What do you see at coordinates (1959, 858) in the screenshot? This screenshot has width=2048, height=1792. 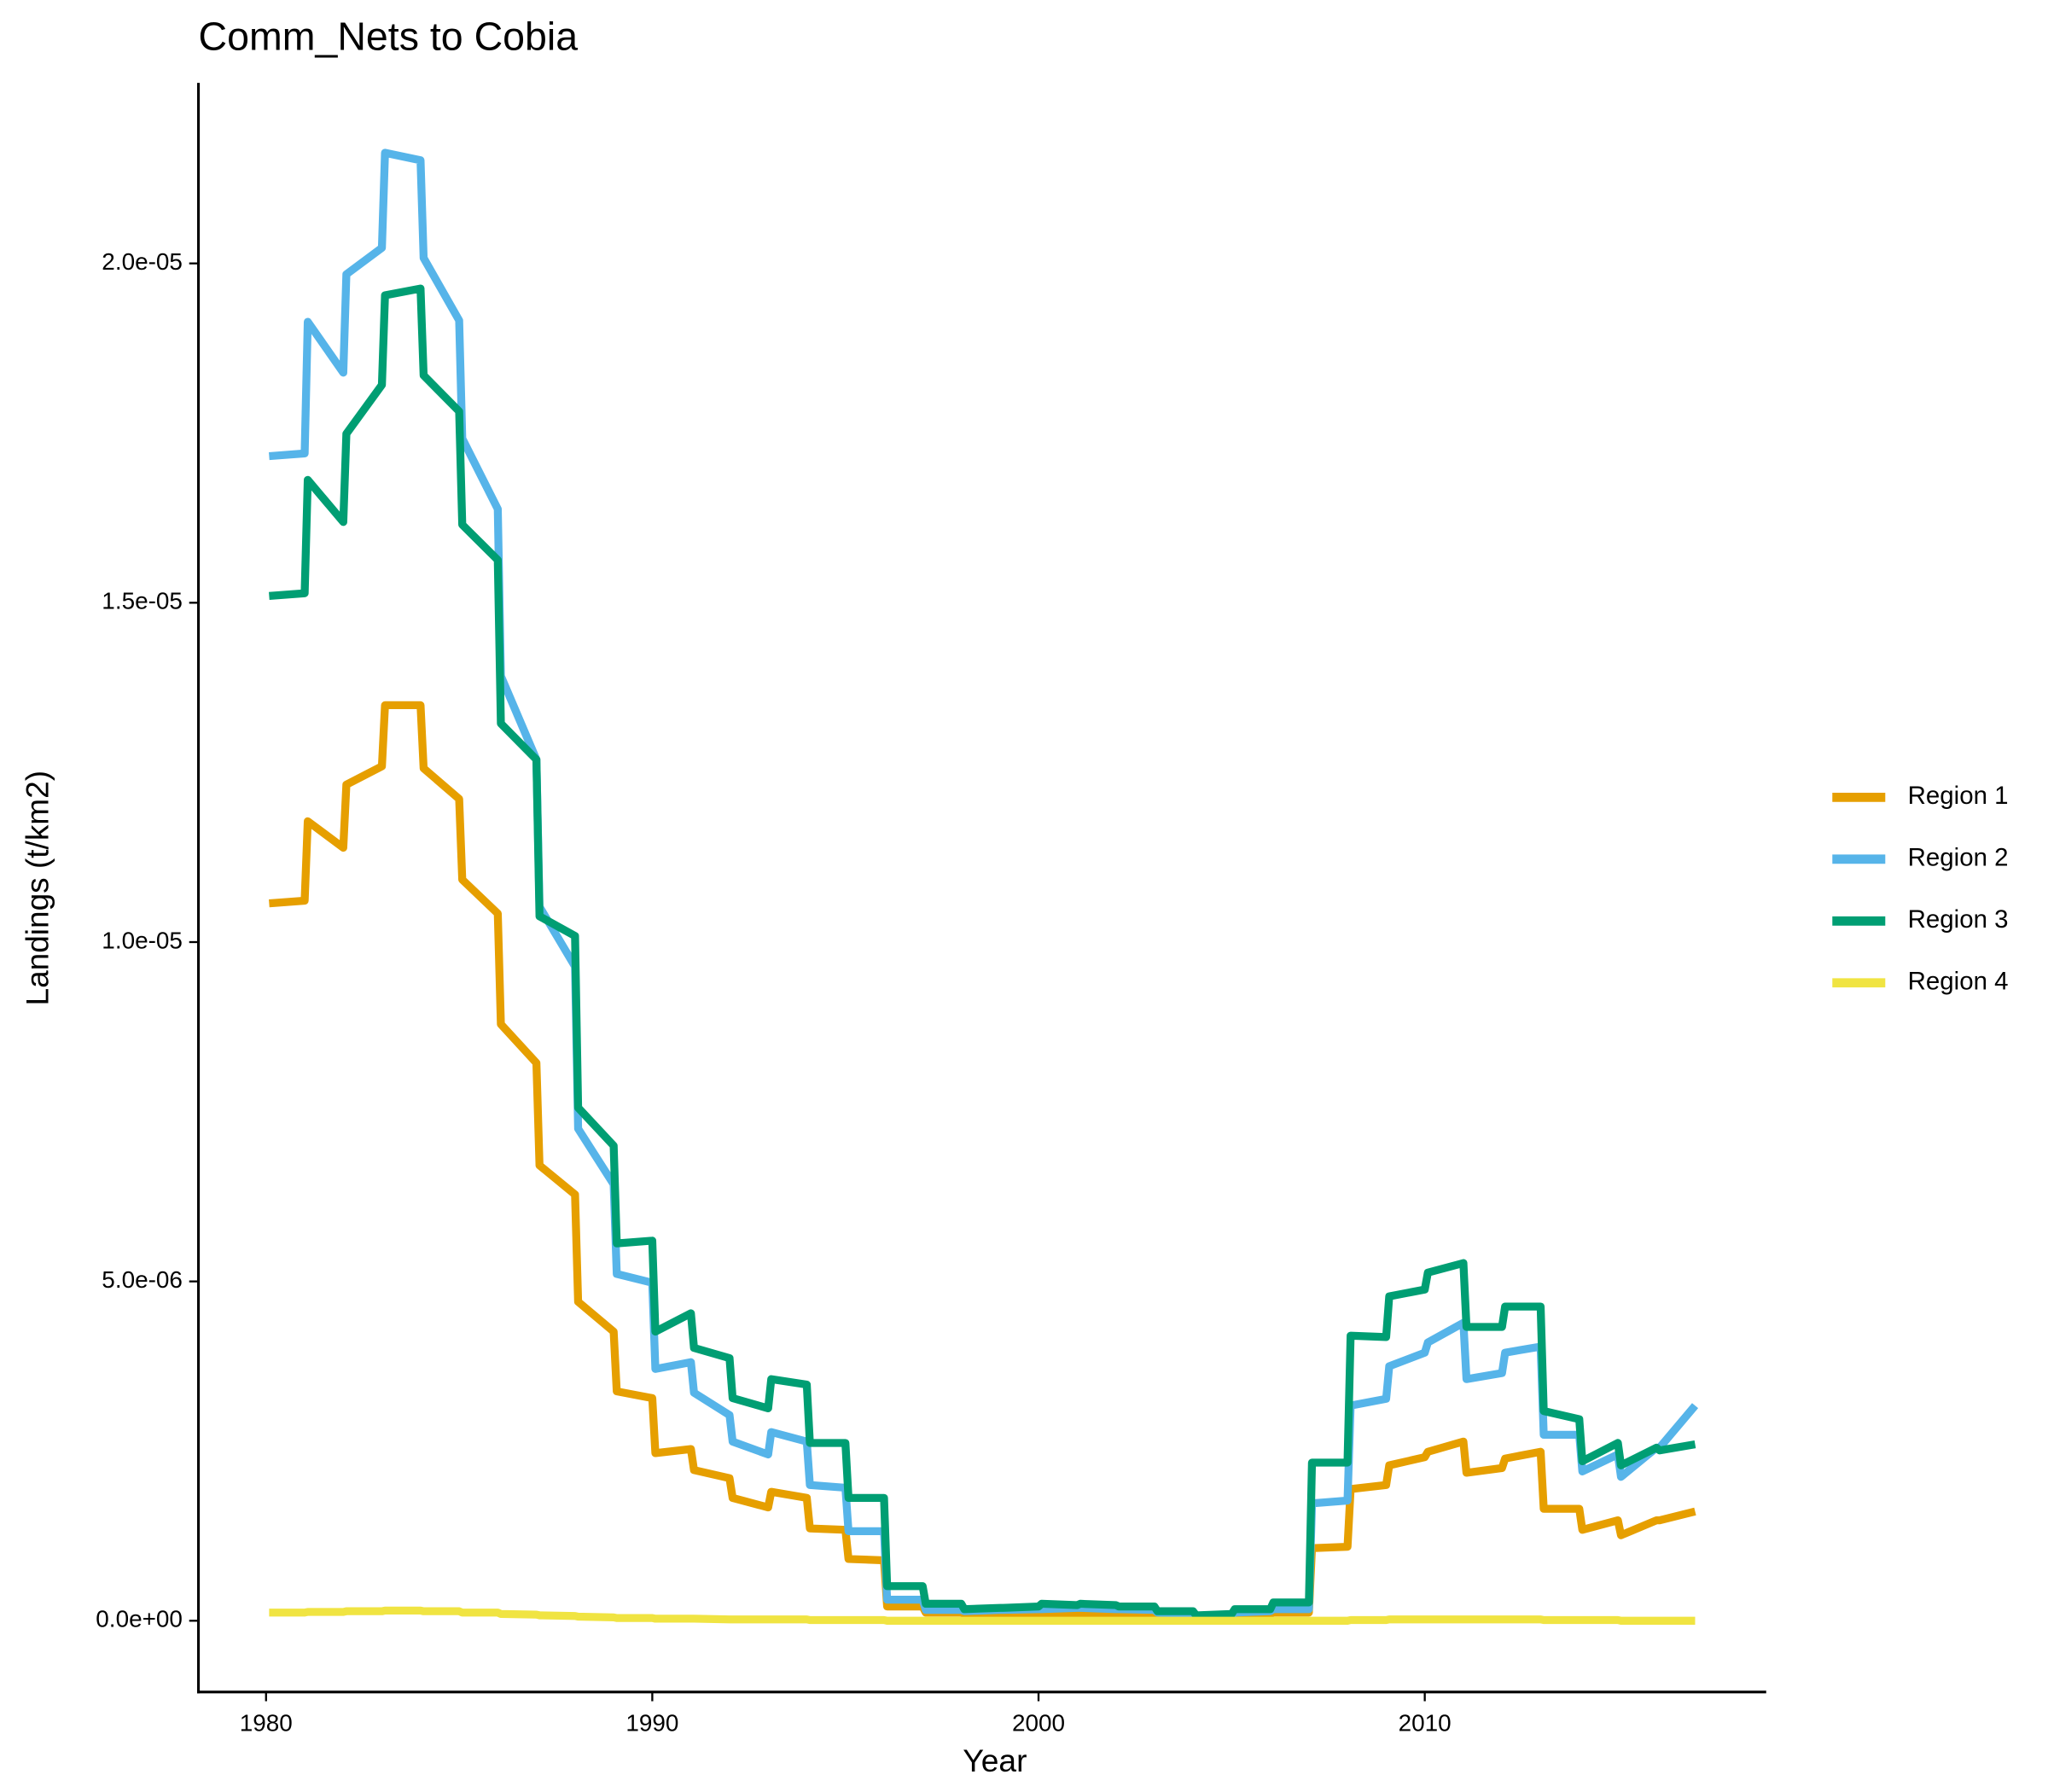 I see `legend-label: Region 2` at bounding box center [1959, 858].